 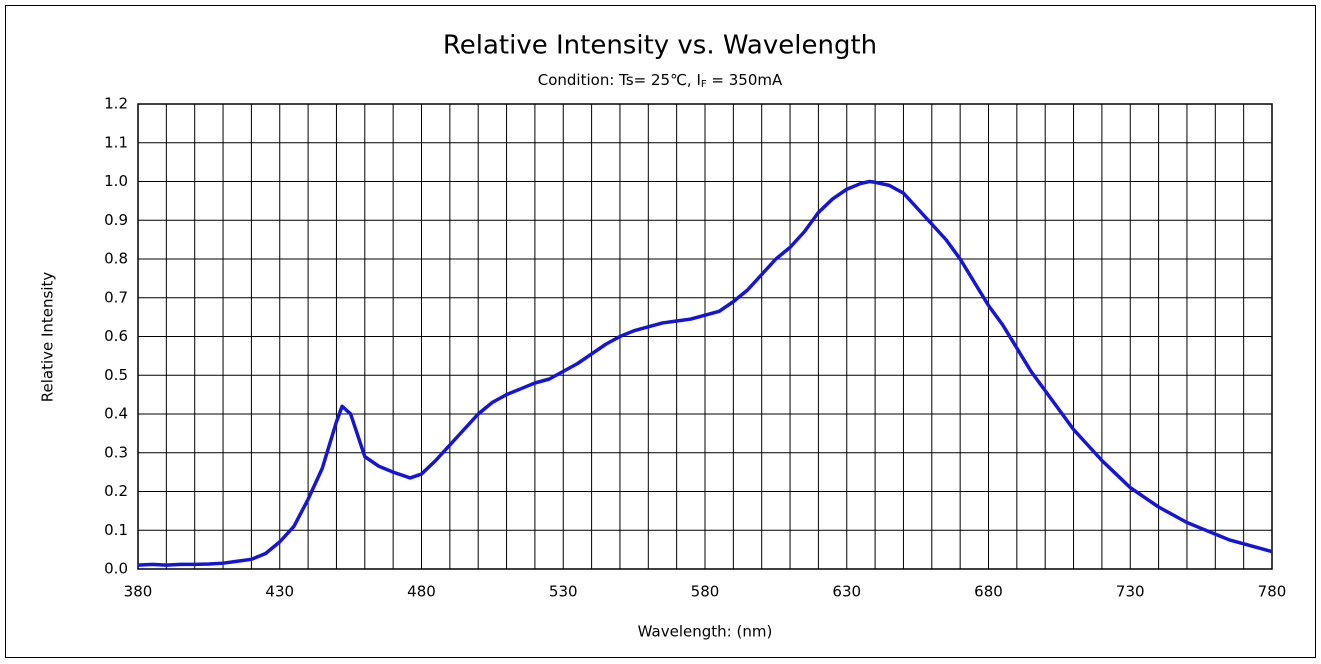 What do you see at coordinates (116, 336) in the screenshot?
I see `y-tick-label: 0.6` at bounding box center [116, 336].